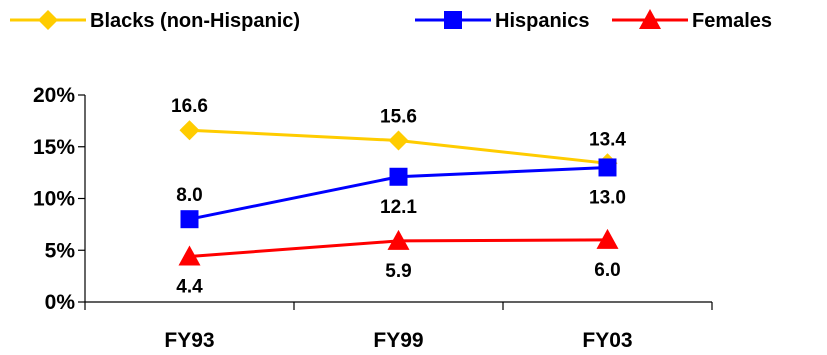 The height and width of the screenshot is (355, 827). What do you see at coordinates (54, 95) in the screenshot?
I see `y-tick-label: 20%` at bounding box center [54, 95].